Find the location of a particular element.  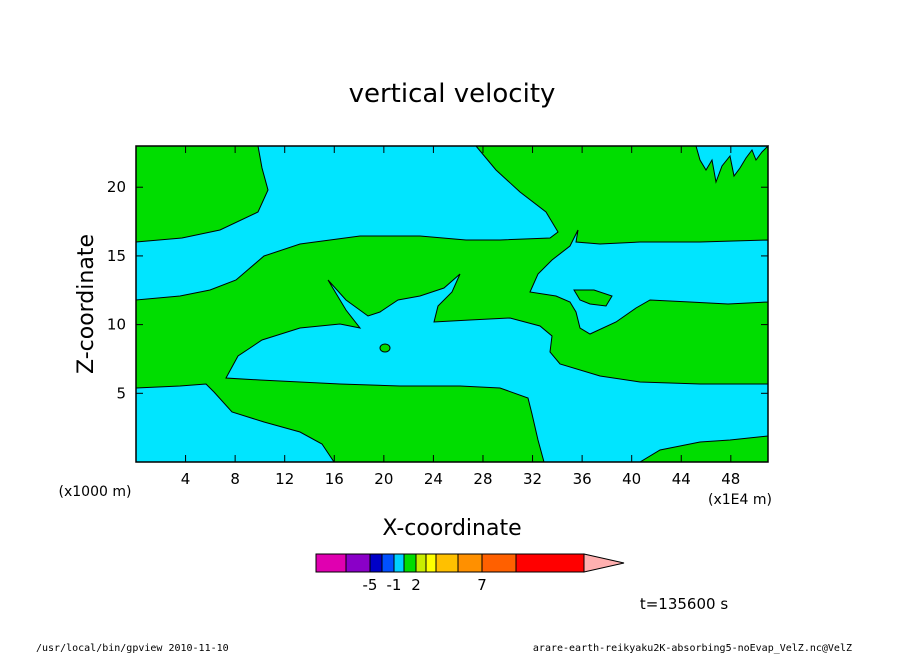

x-unit-label: (x1E4 m) is located at coordinates (740, 500).